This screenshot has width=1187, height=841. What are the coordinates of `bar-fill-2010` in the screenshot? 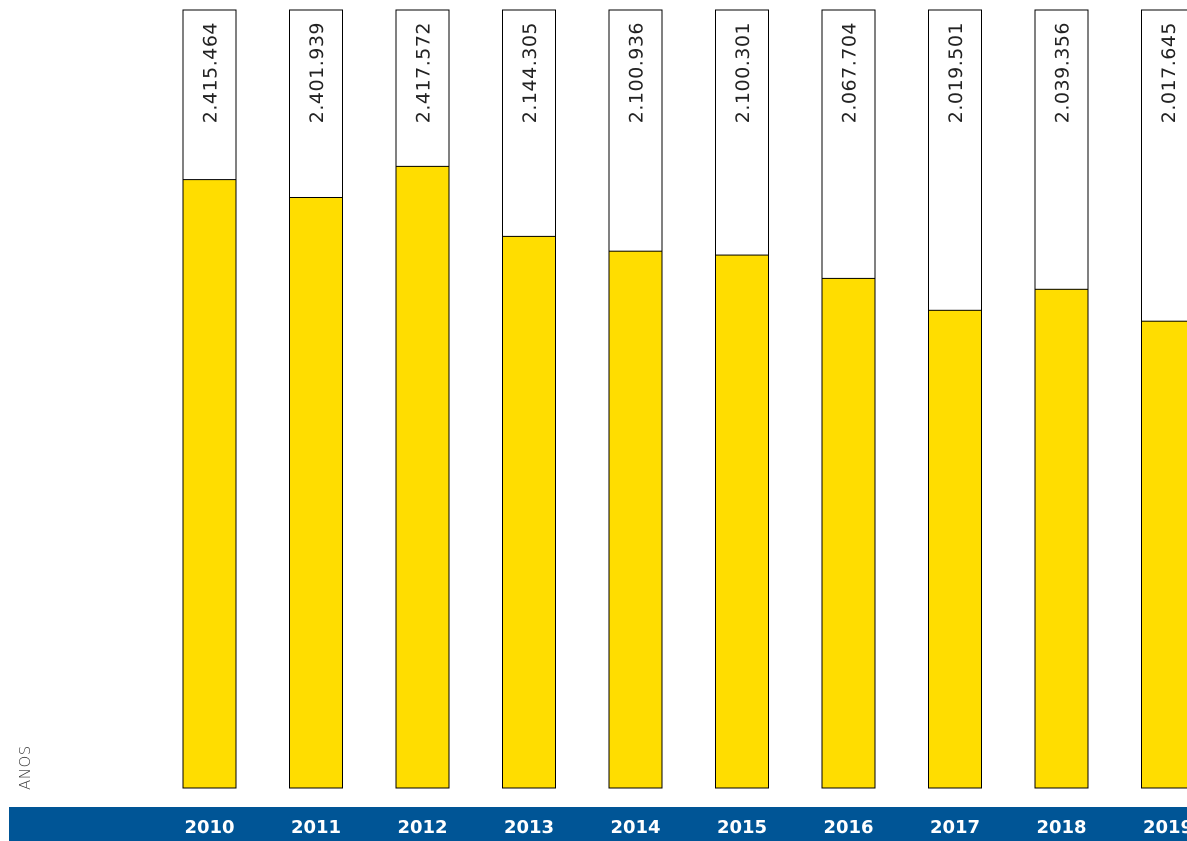 It's located at (209, 484).